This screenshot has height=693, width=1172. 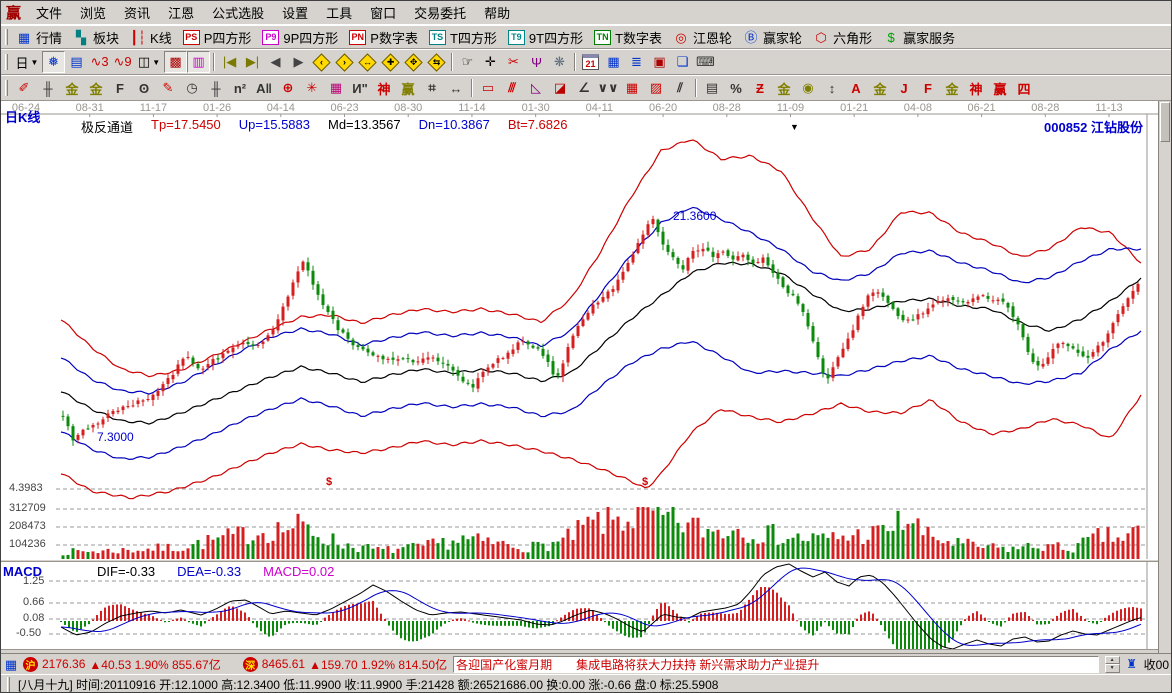 What do you see at coordinates (48, 88) in the screenshot?
I see `draw-grid-button: ╫` at bounding box center [48, 88].